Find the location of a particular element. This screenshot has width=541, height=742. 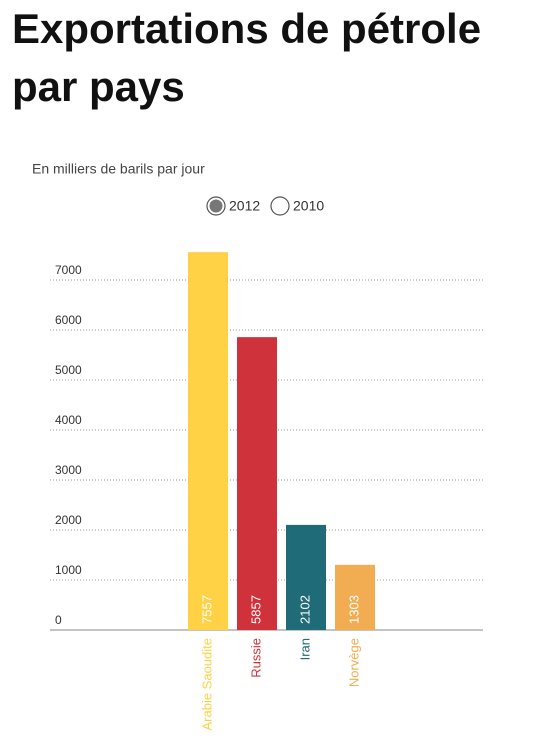

radio-label: 2012 is located at coordinates (244, 206).